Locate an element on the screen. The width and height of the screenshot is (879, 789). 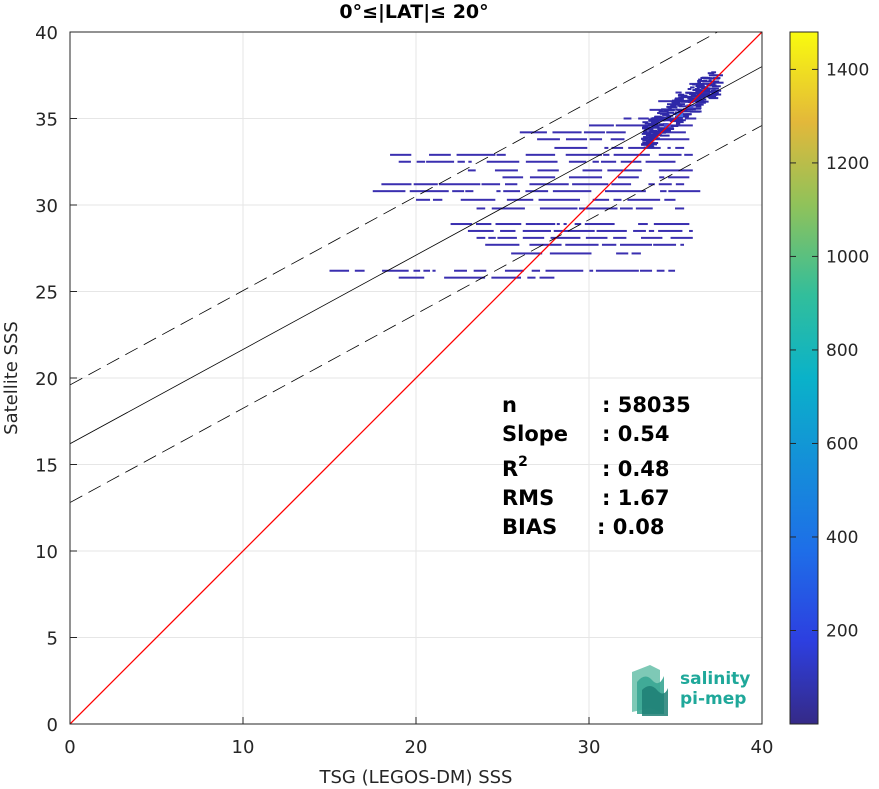
x-tick-label: 10 is located at coordinates (243, 747).